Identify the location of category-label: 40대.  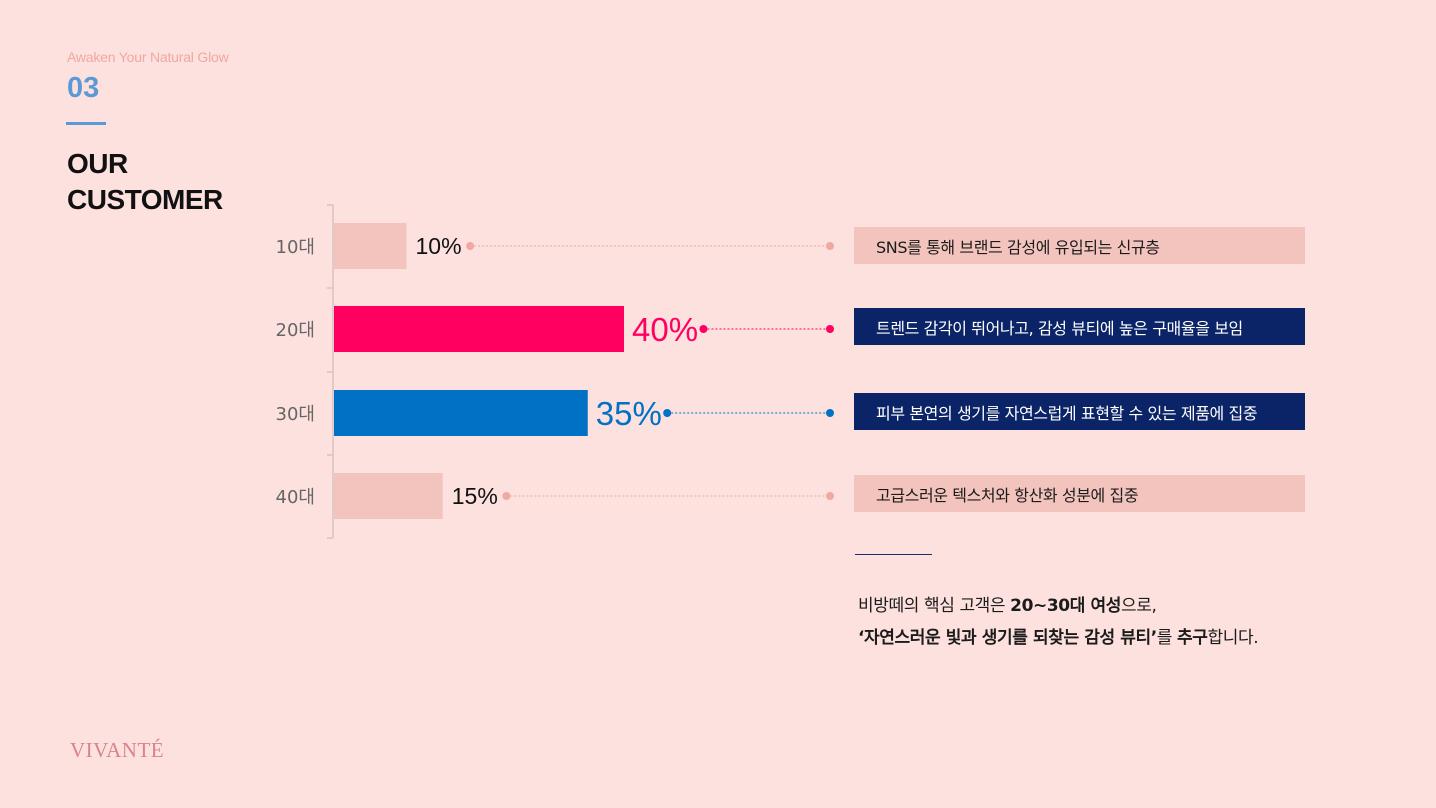
(295, 497).